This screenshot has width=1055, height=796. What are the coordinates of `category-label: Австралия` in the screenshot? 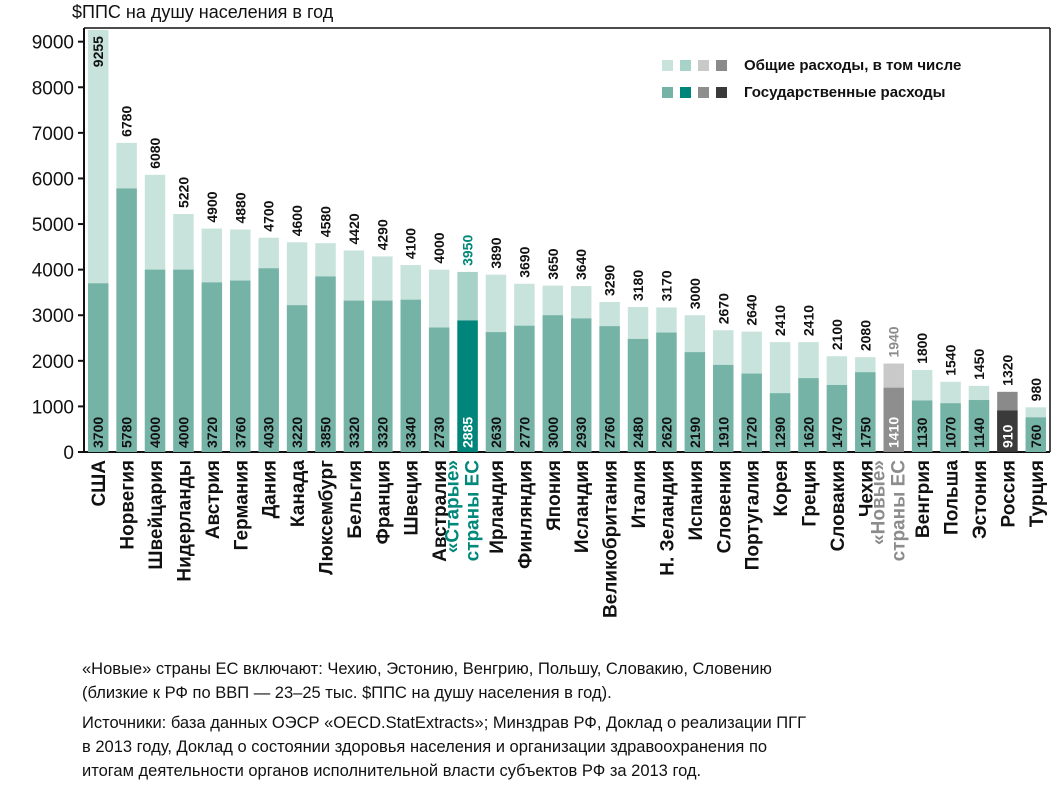 It's located at (440, 511).